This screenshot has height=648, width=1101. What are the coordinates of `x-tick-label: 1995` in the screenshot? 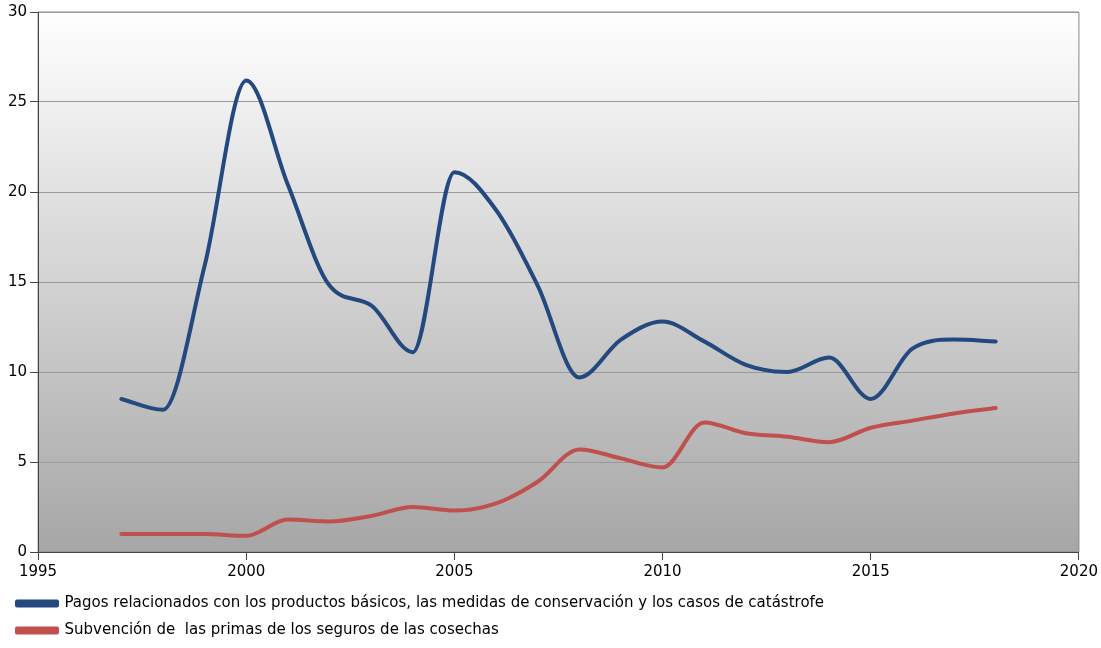 It's located at (38, 570).